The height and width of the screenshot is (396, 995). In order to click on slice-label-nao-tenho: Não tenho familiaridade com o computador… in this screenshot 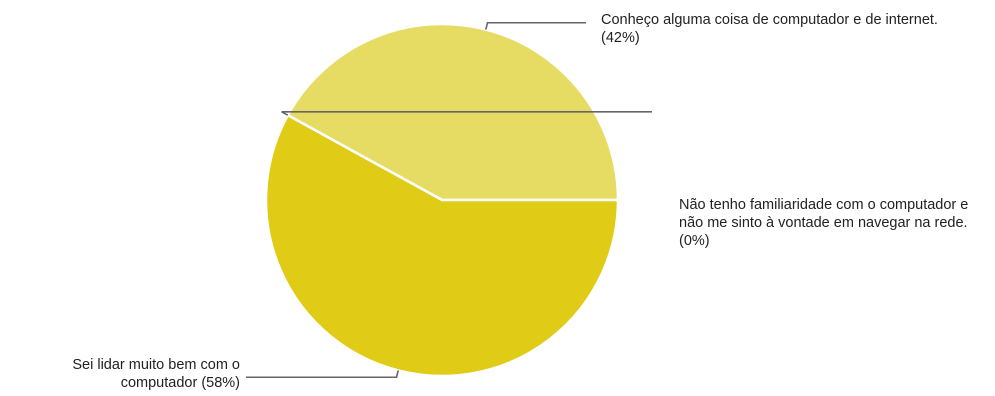, I will do `click(824, 223)`.